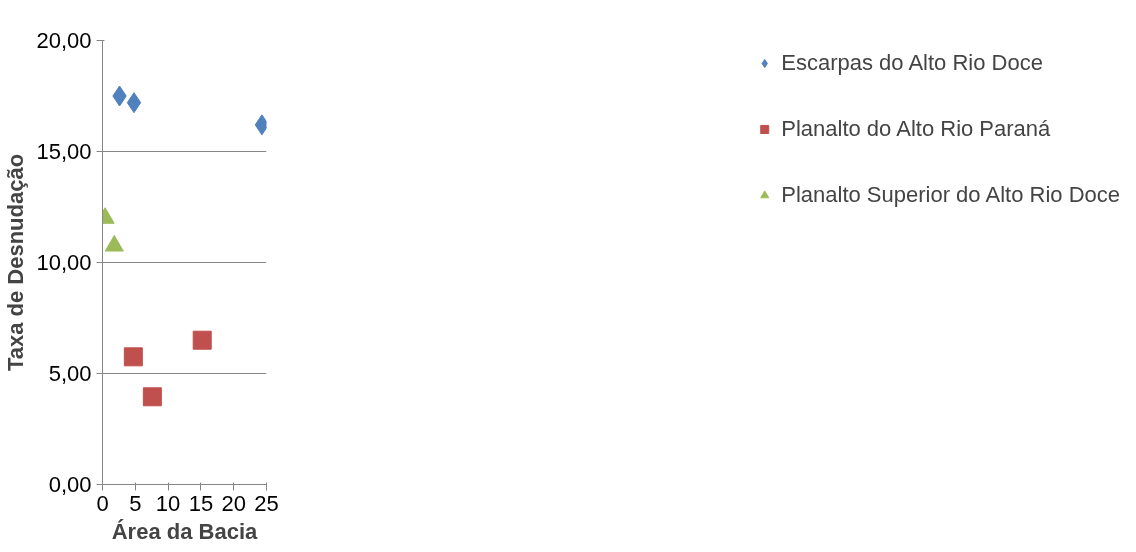  Describe the element at coordinates (135, 503) in the screenshot. I see `x-tick-label: 5` at that location.